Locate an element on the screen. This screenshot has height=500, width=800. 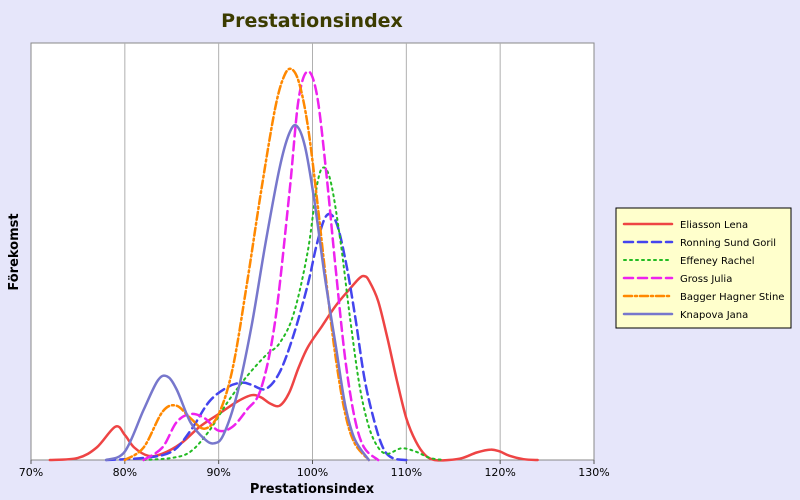
legend-box is located at coordinates (703, 268).